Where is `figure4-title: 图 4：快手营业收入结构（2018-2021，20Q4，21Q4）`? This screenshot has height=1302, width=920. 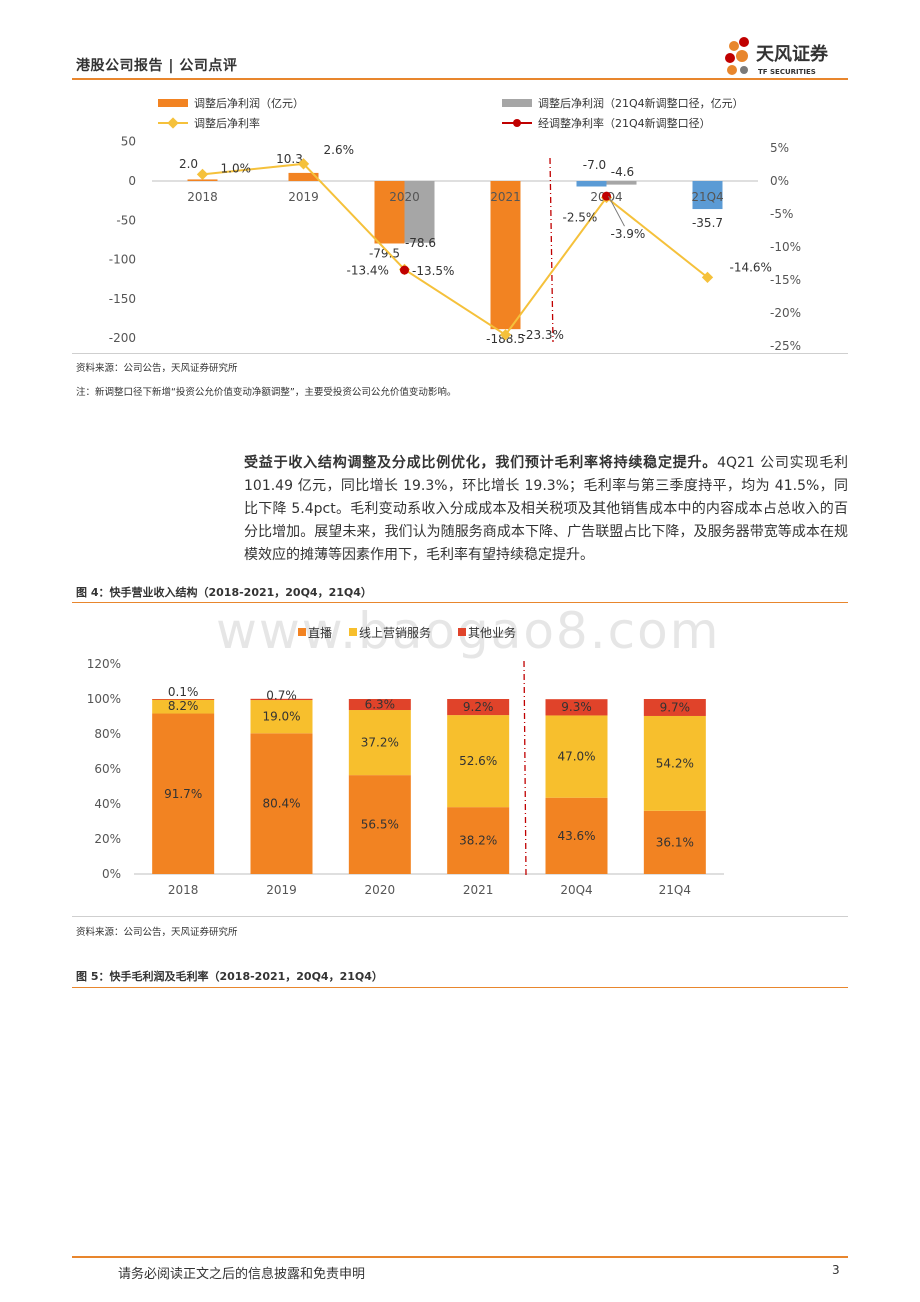
figure4-title: 图 4：快手营业收入结构（2018-2021，20Q4，21Q4） is located at coordinates (224, 592).